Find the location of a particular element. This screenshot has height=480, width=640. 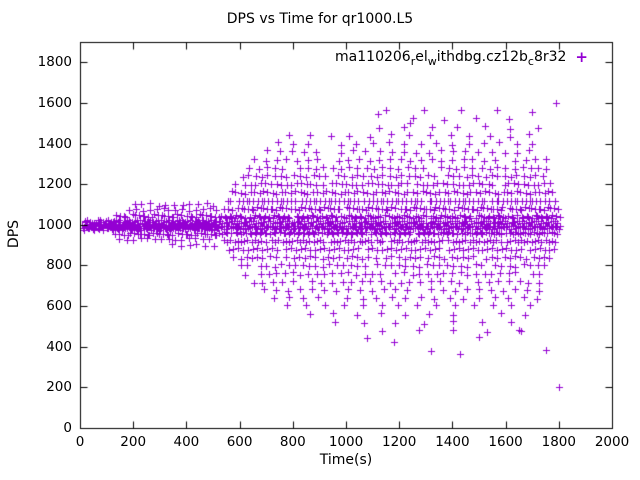

y-tick-label: 0 is located at coordinates (67, 428).